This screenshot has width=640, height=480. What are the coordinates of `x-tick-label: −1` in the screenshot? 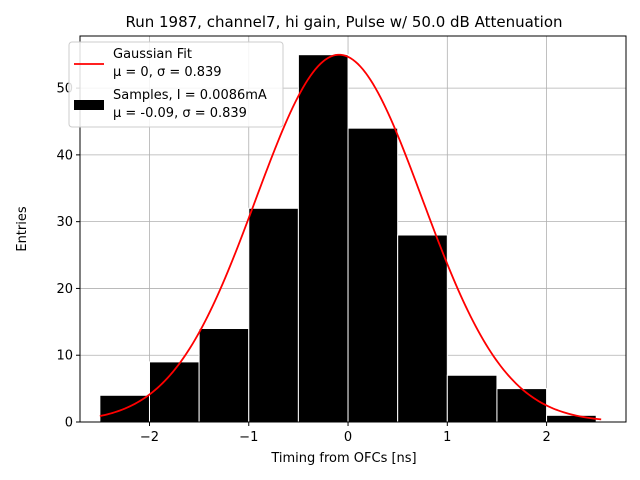 It's located at (248, 437).